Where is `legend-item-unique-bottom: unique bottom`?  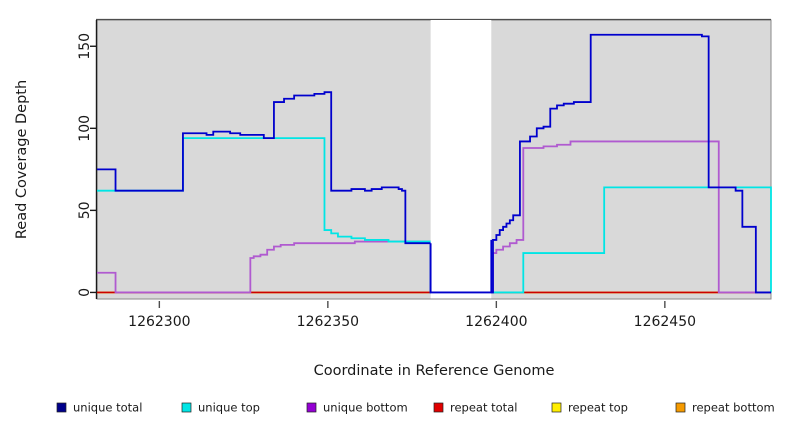 legend-item-unique-bottom: unique bottom is located at coordinates (357, 408).